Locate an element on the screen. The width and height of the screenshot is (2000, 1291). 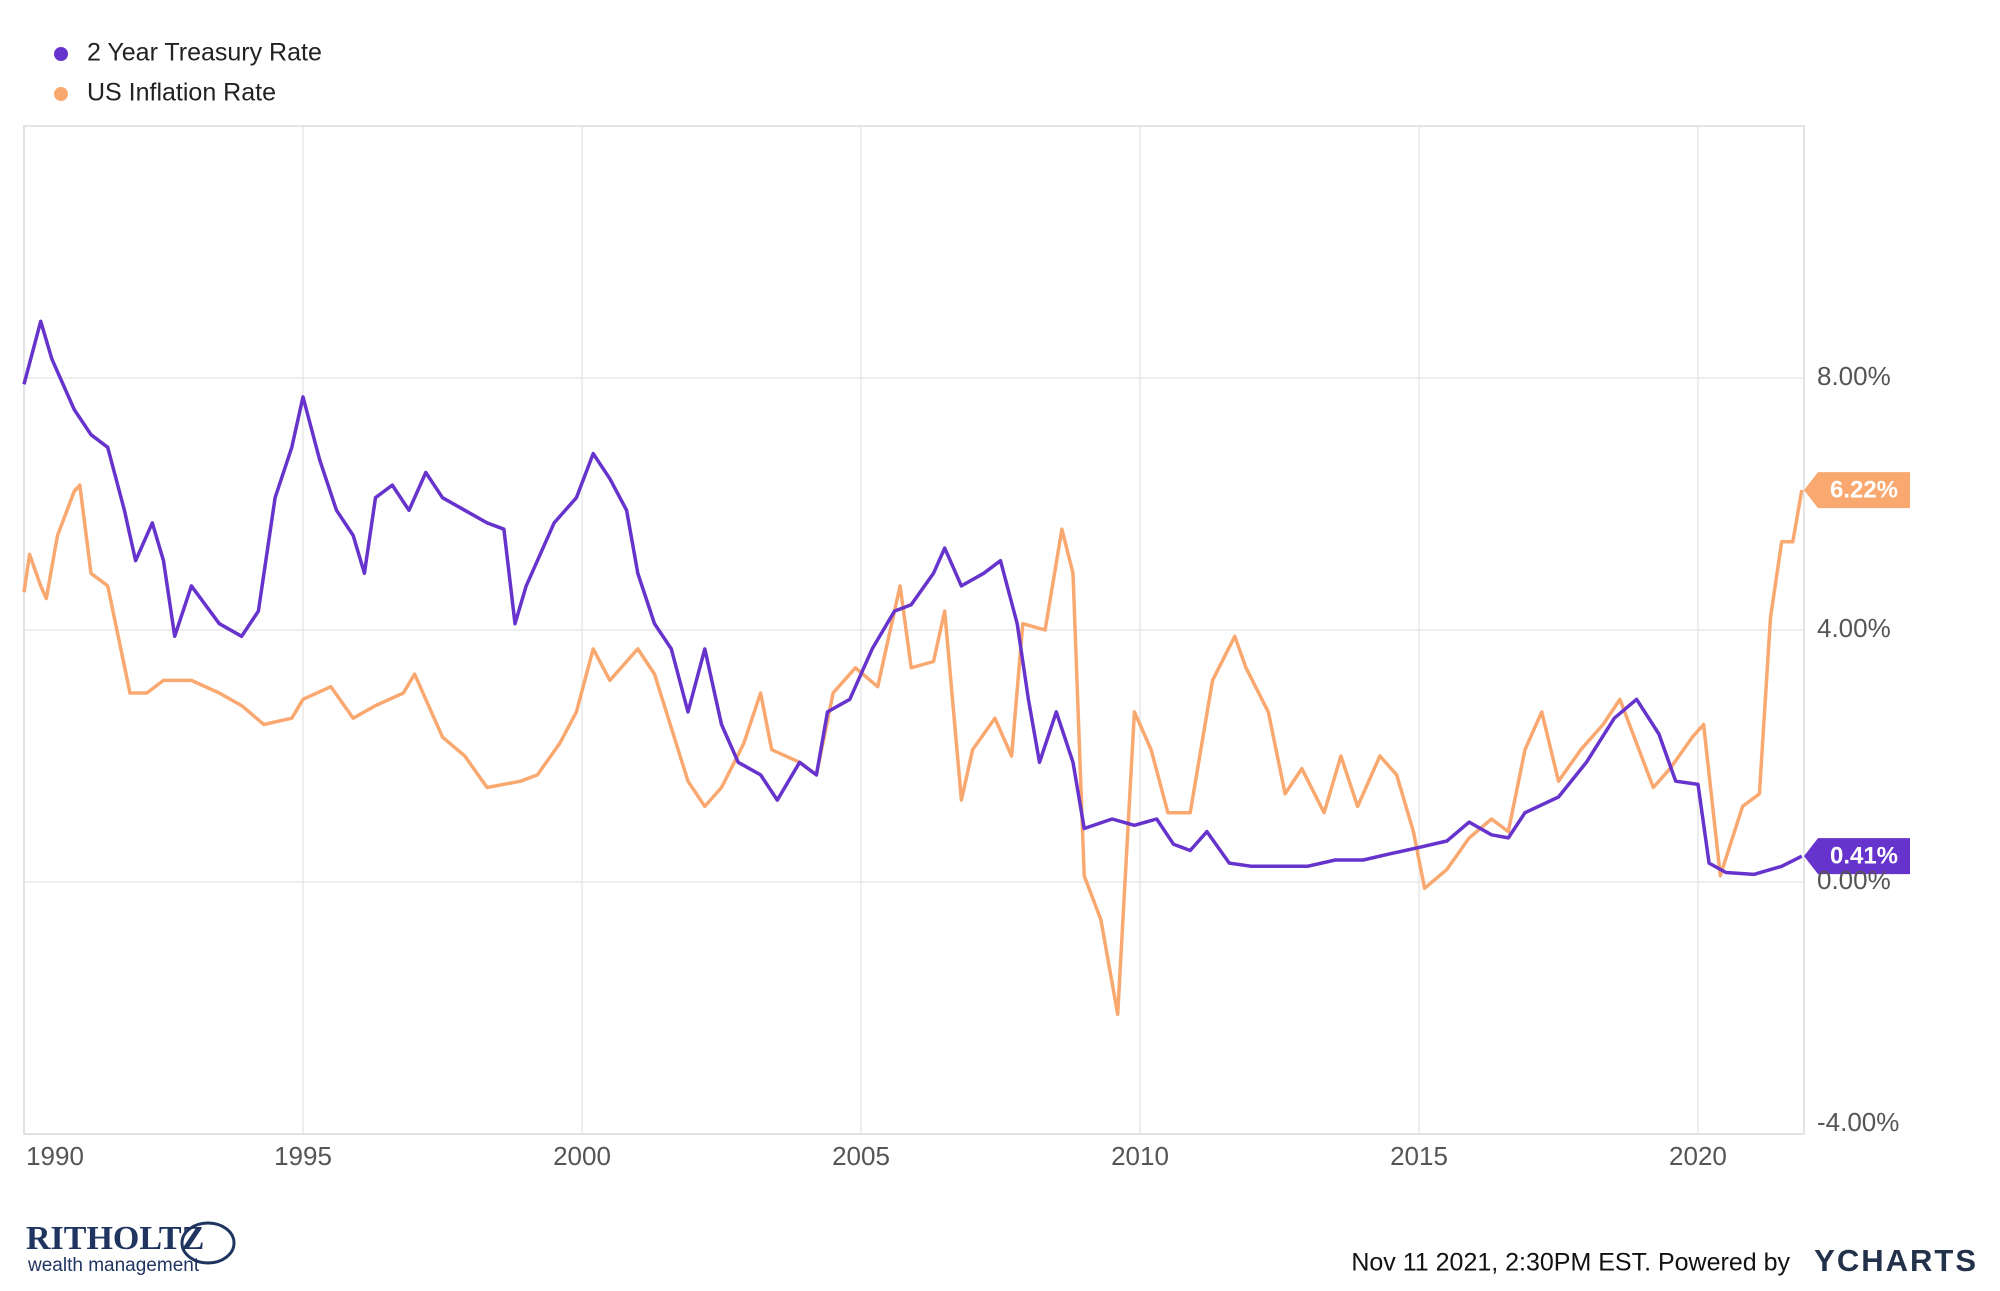
legend-label: 2 Year Treasury Rate is located at coordinates (204, 53).